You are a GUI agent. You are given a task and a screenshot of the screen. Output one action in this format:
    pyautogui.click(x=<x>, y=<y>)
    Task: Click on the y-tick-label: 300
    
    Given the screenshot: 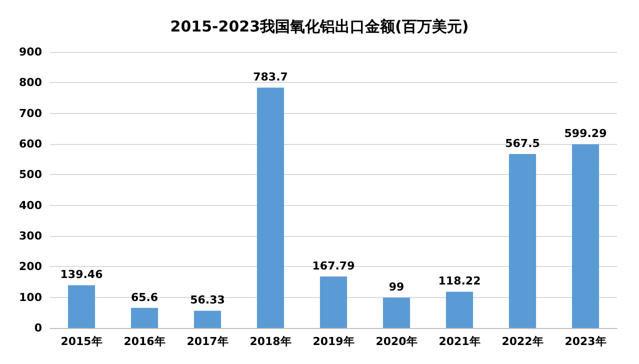 What is the action you would take?
    pyautogui.click(x=30, y=236)
    